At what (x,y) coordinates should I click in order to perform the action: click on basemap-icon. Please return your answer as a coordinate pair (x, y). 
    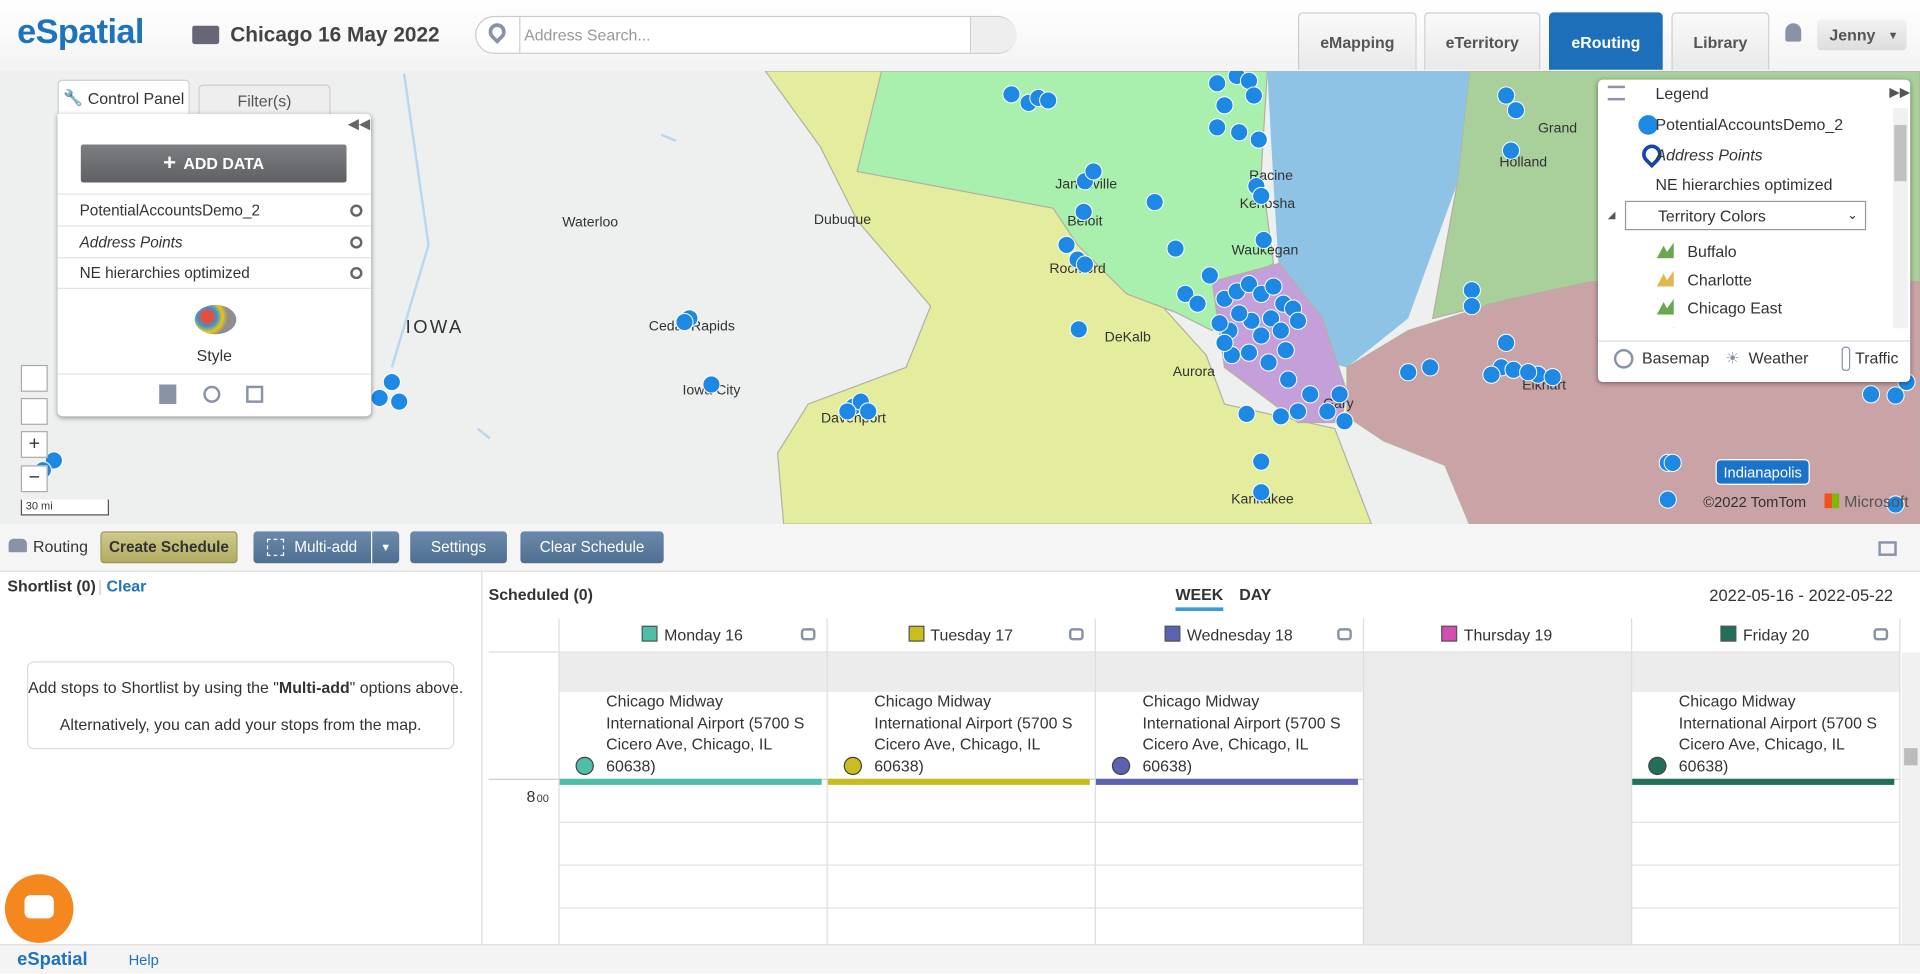
    Looking at the image, I should click on (1623, 358).